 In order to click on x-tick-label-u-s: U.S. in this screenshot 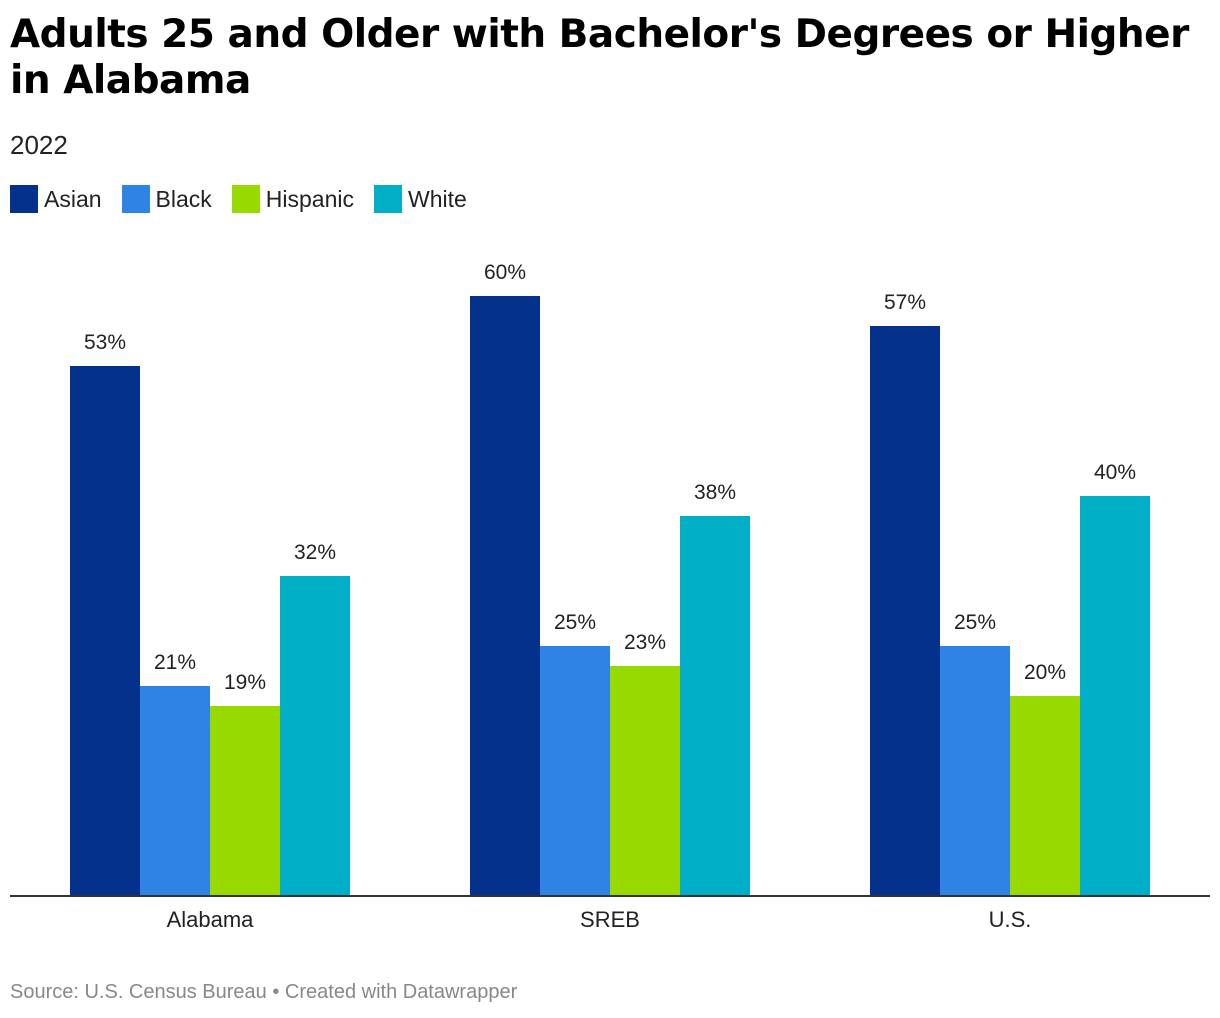, I will do `click(1010, 919)`.